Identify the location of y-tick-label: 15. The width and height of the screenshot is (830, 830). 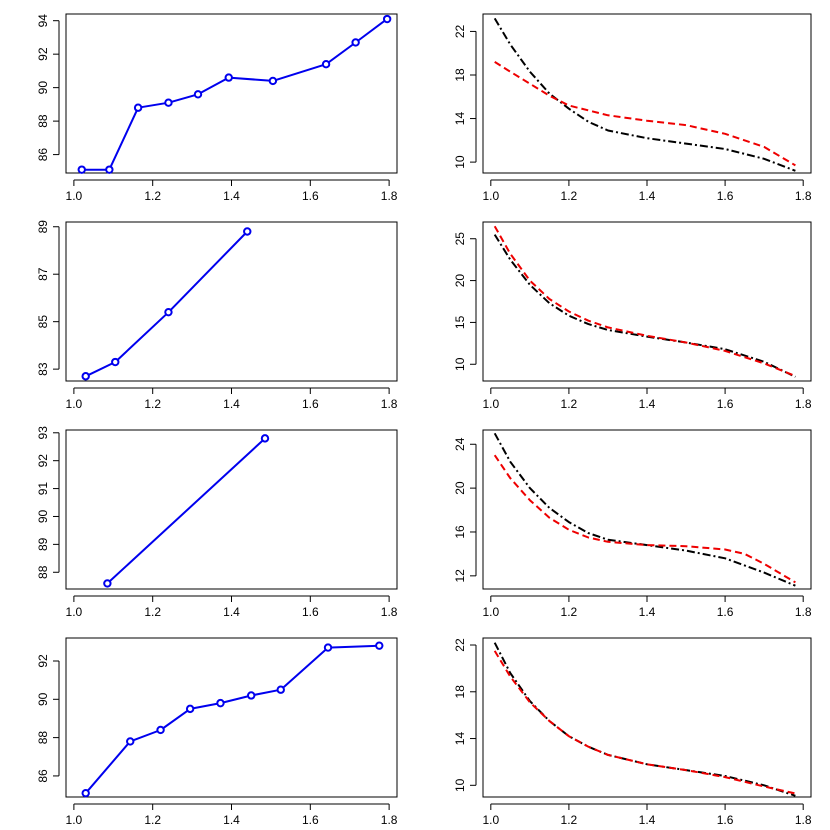
(460, 322).